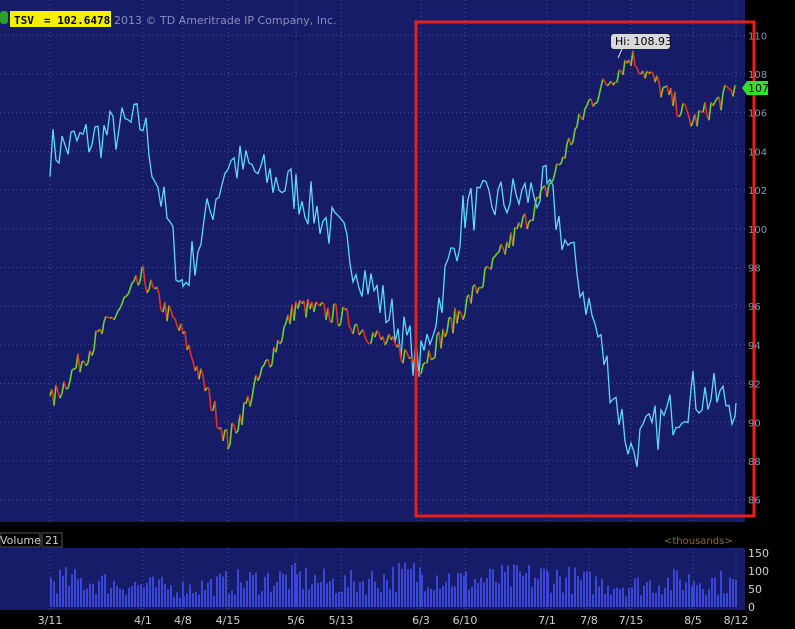  I want to click on scroll-handle, so click(4, 17).